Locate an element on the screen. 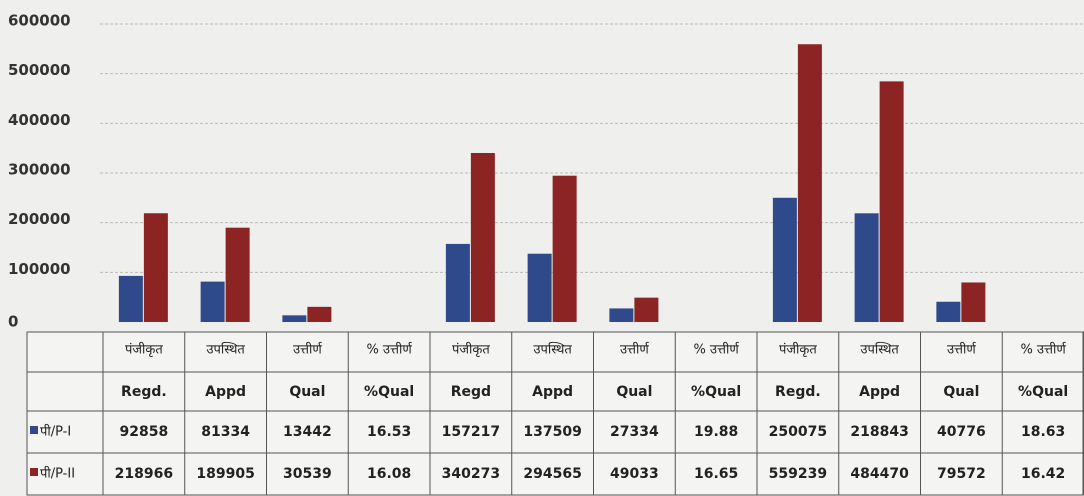 The image size is (1084, 496). table-value: 19.88 is located at coordinates (716, 432).